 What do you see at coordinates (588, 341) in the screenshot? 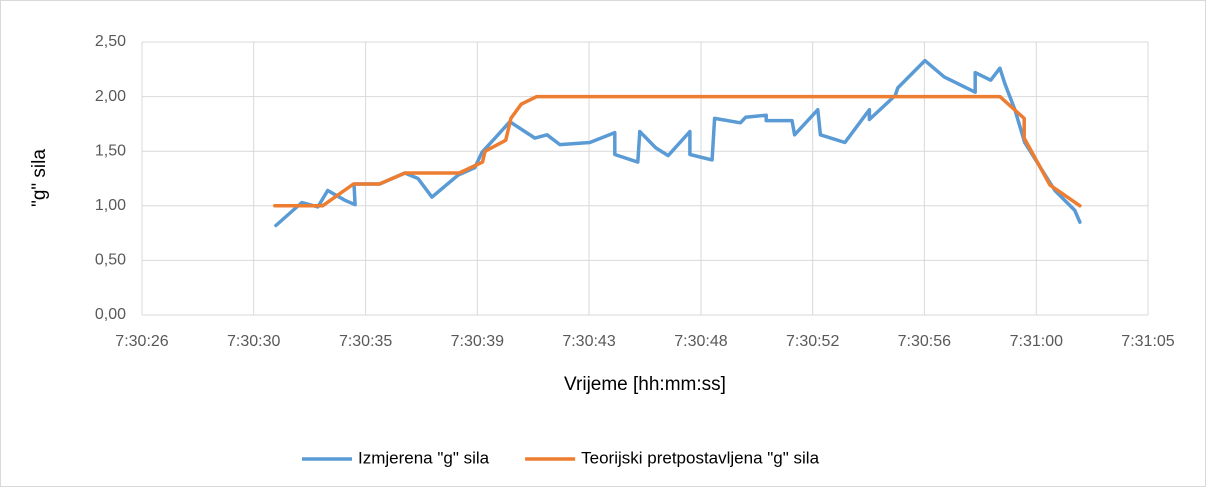
I see `x-tick-label: 7:30:43` at bounding box center [588, 341].